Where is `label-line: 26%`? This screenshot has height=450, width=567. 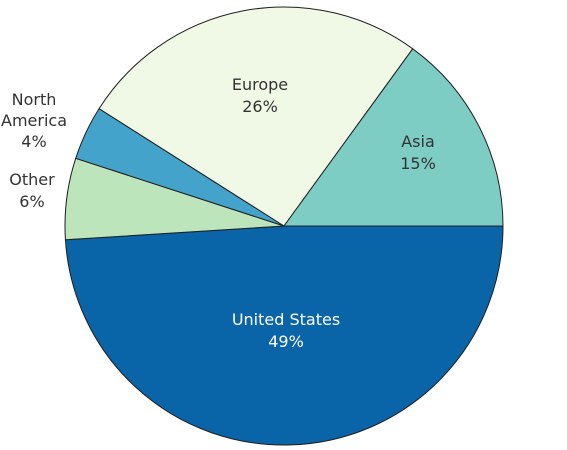
label-line: 26% is located at coordinates (260, 106).